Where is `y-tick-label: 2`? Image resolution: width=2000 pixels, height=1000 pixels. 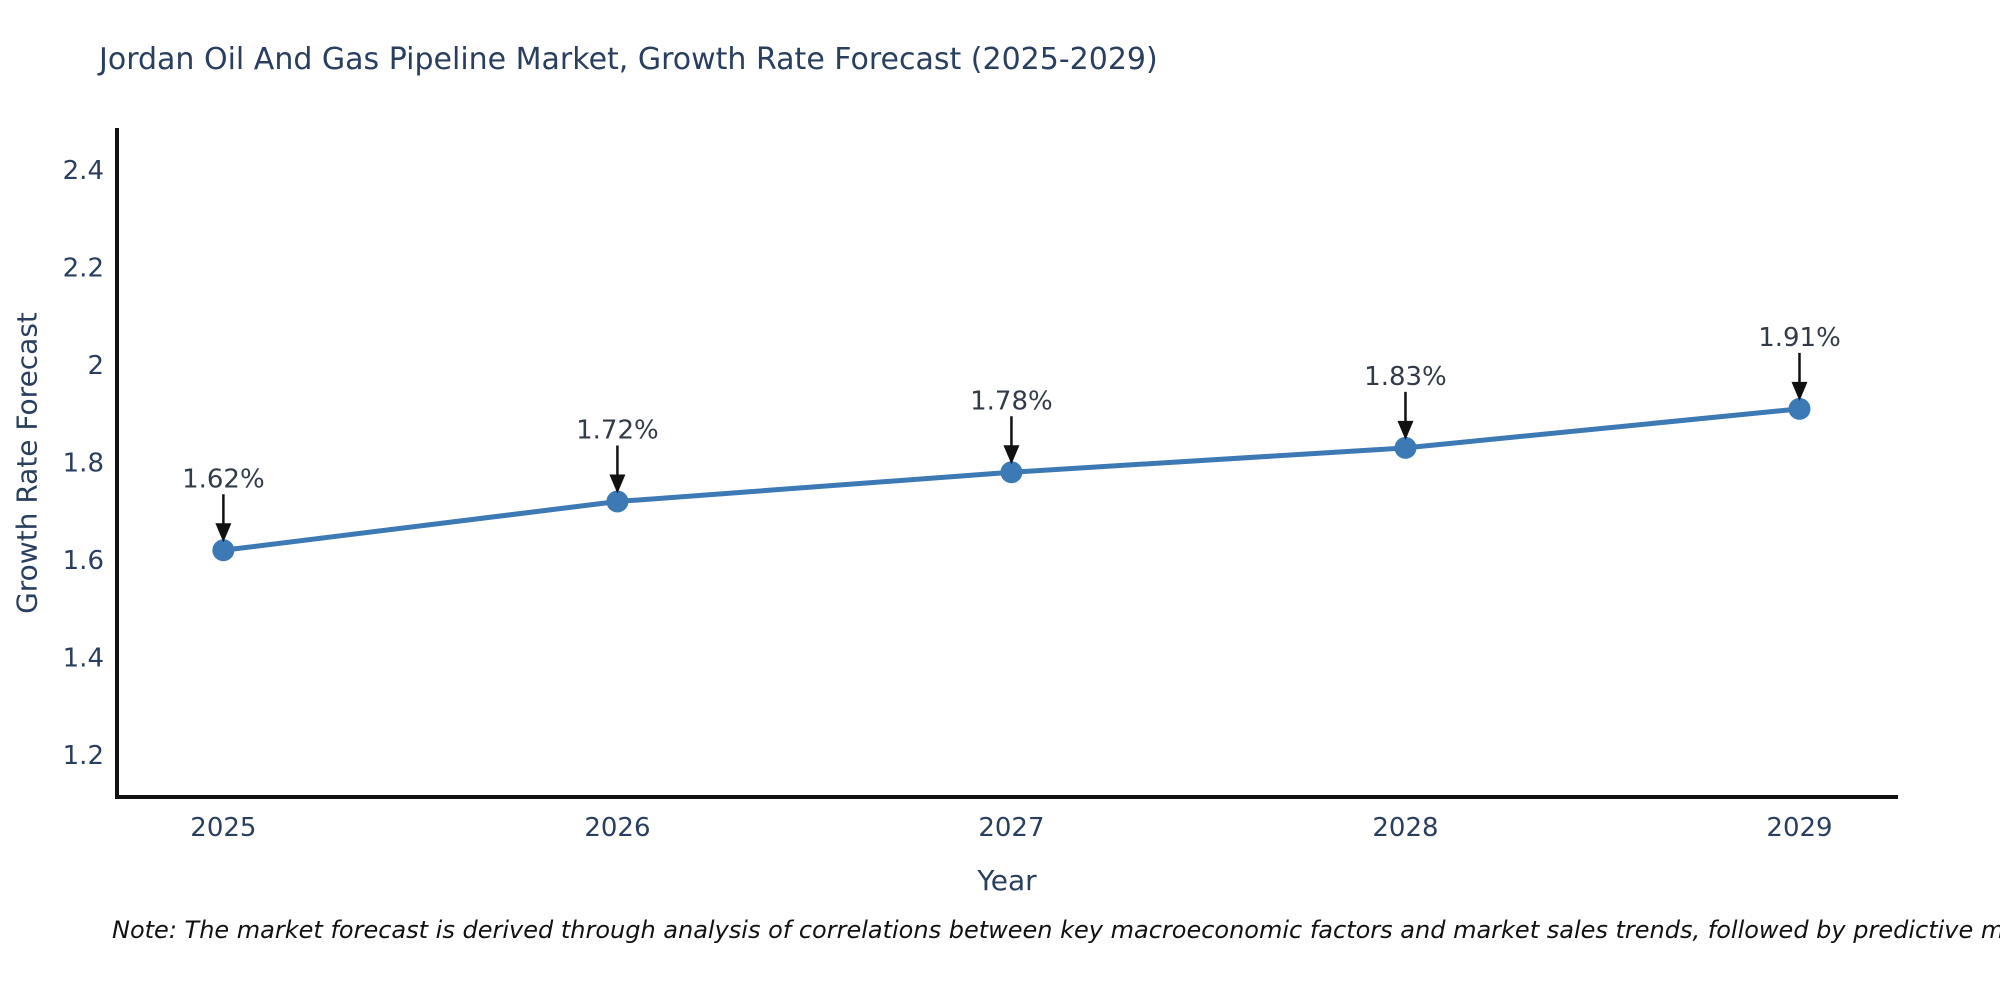
y-tick-label: 2 is located at coordinates (95, 366).